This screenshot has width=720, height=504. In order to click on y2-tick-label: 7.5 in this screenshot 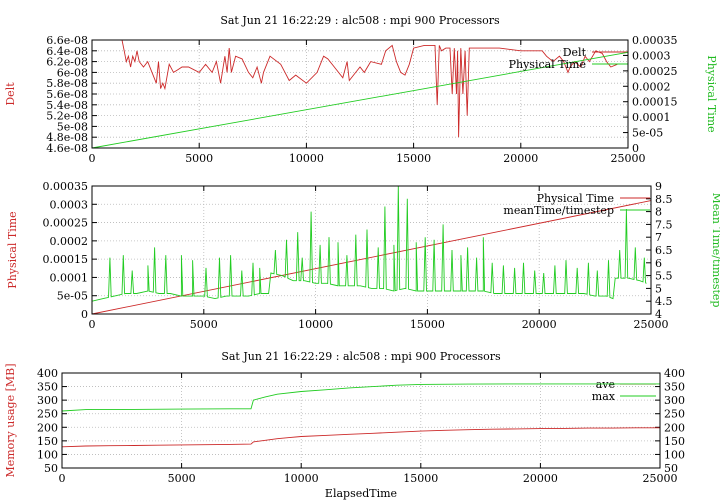, I will do `click(664, 224)`.